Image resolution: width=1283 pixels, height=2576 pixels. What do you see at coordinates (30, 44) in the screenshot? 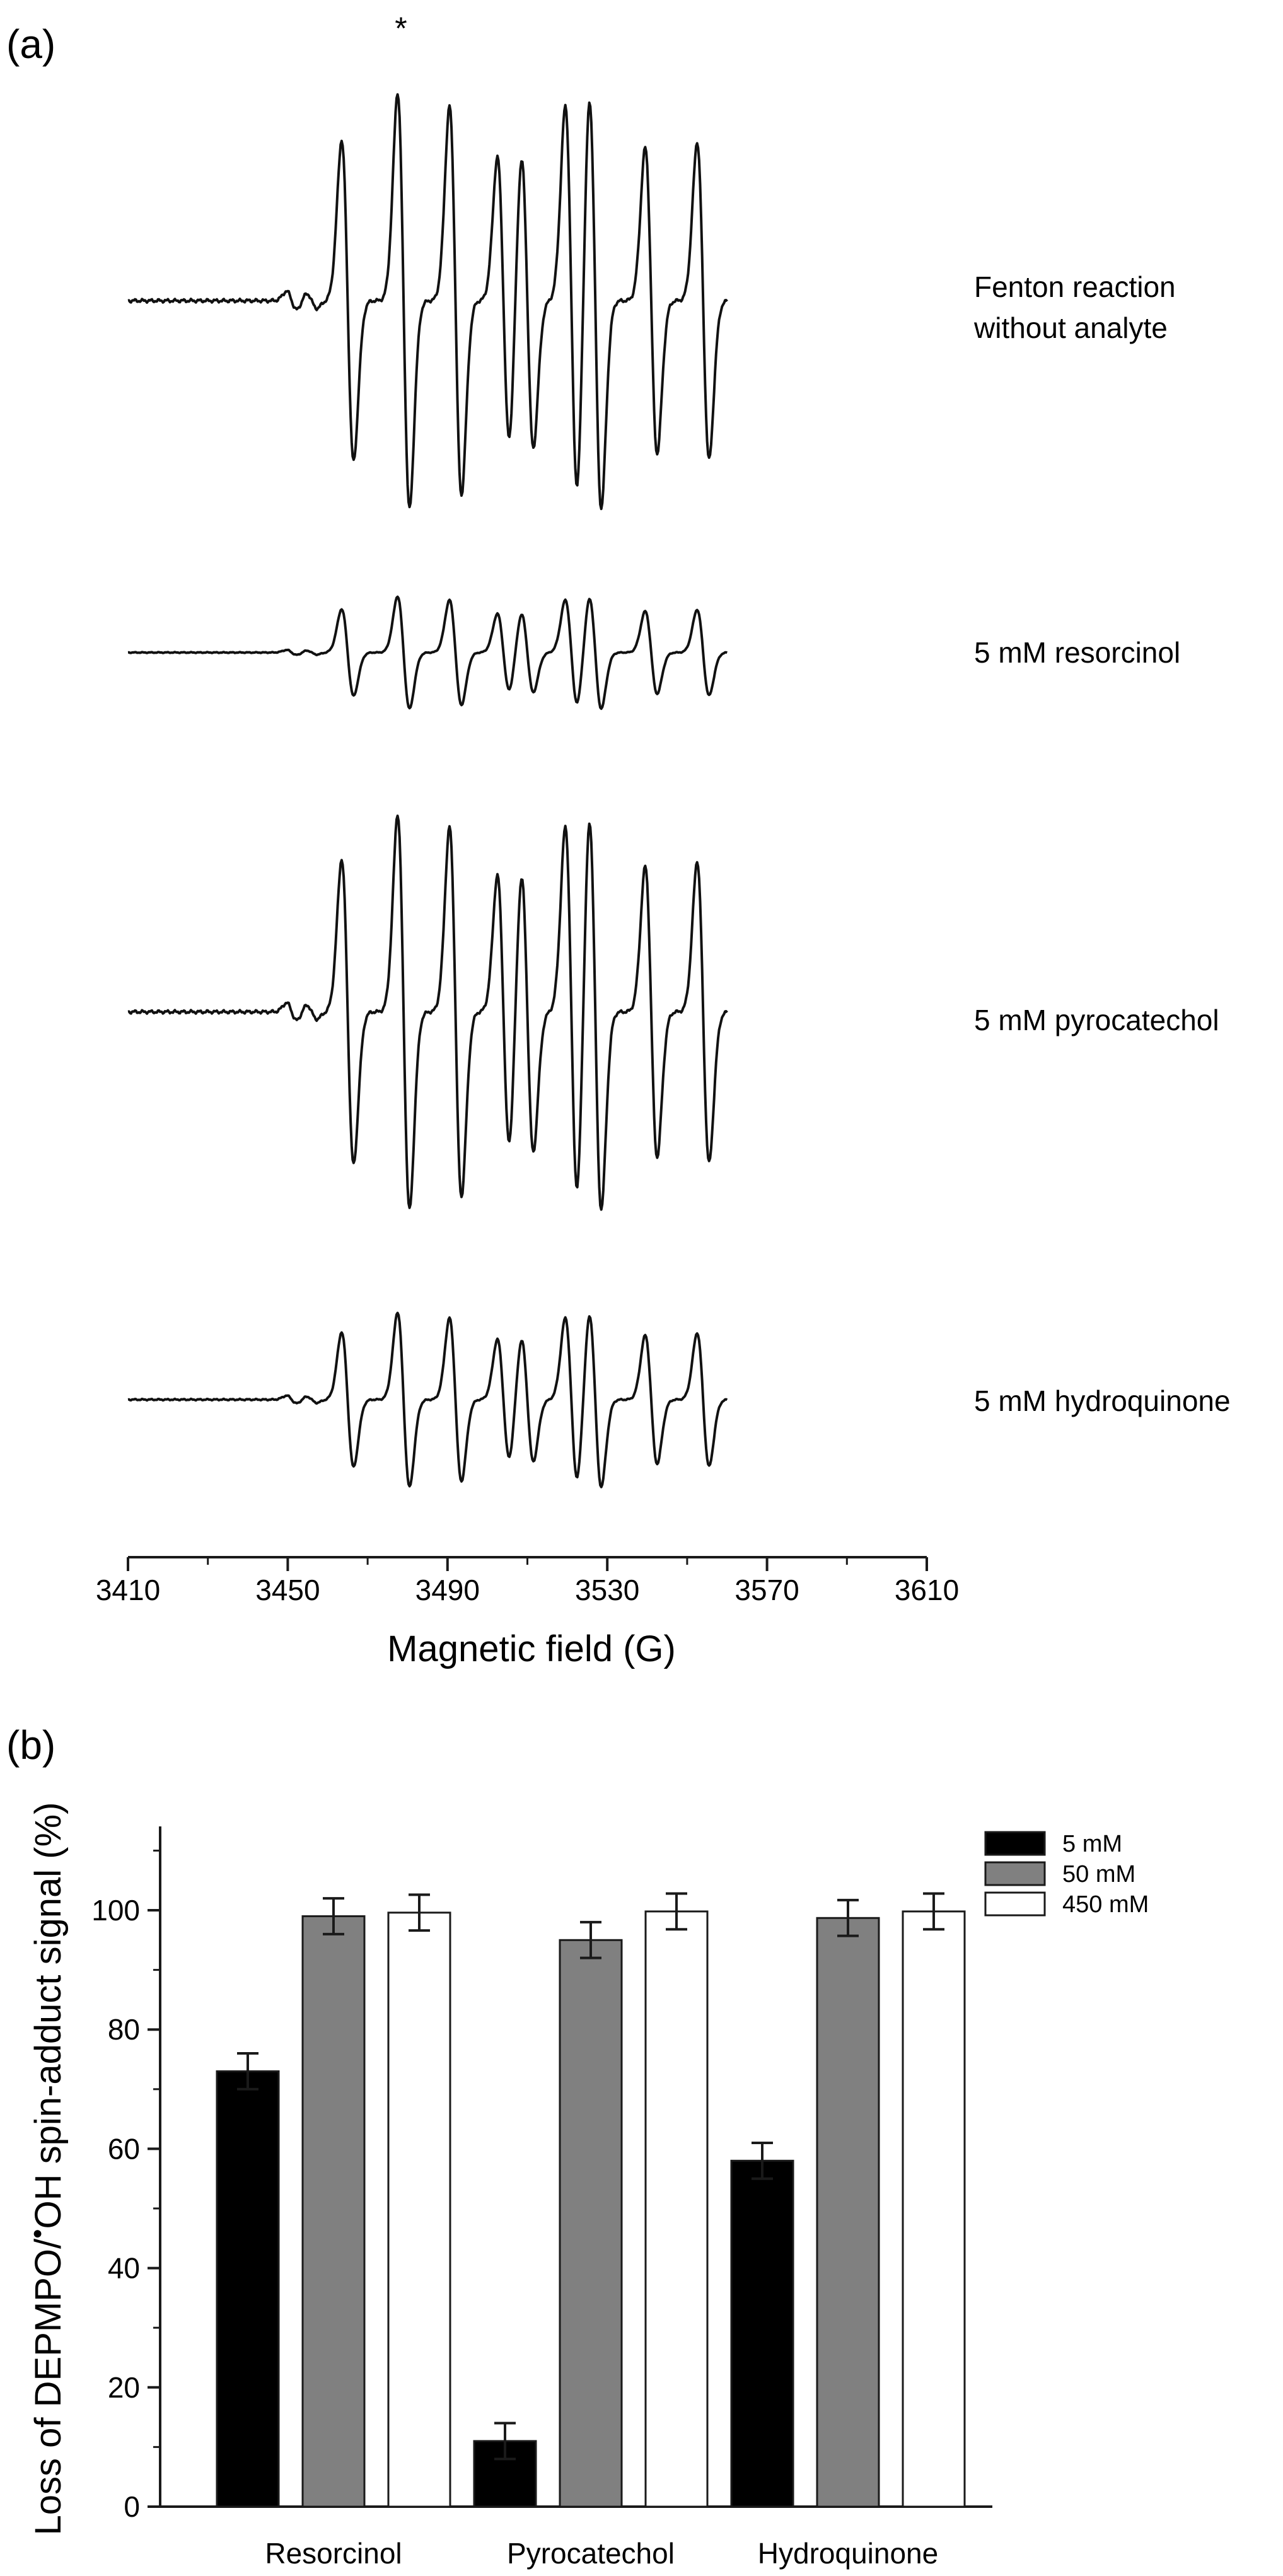
I see `panel-a-label: (a)` at bounding box center [30, 44].